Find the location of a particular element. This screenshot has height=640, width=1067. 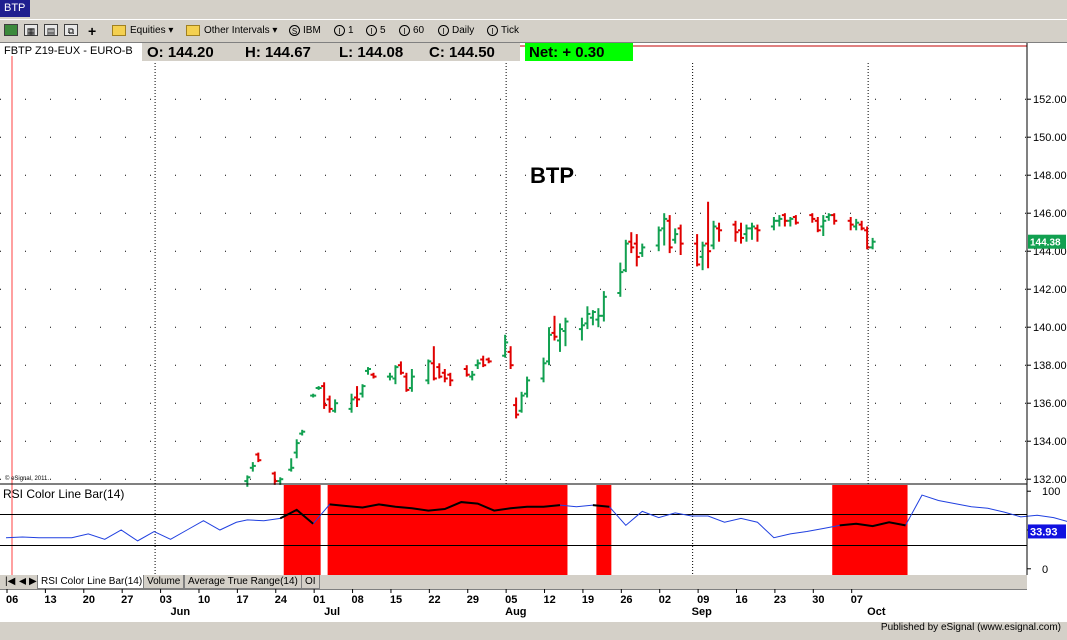

x-tick-label: 08 is located at coordinates (358, 600).